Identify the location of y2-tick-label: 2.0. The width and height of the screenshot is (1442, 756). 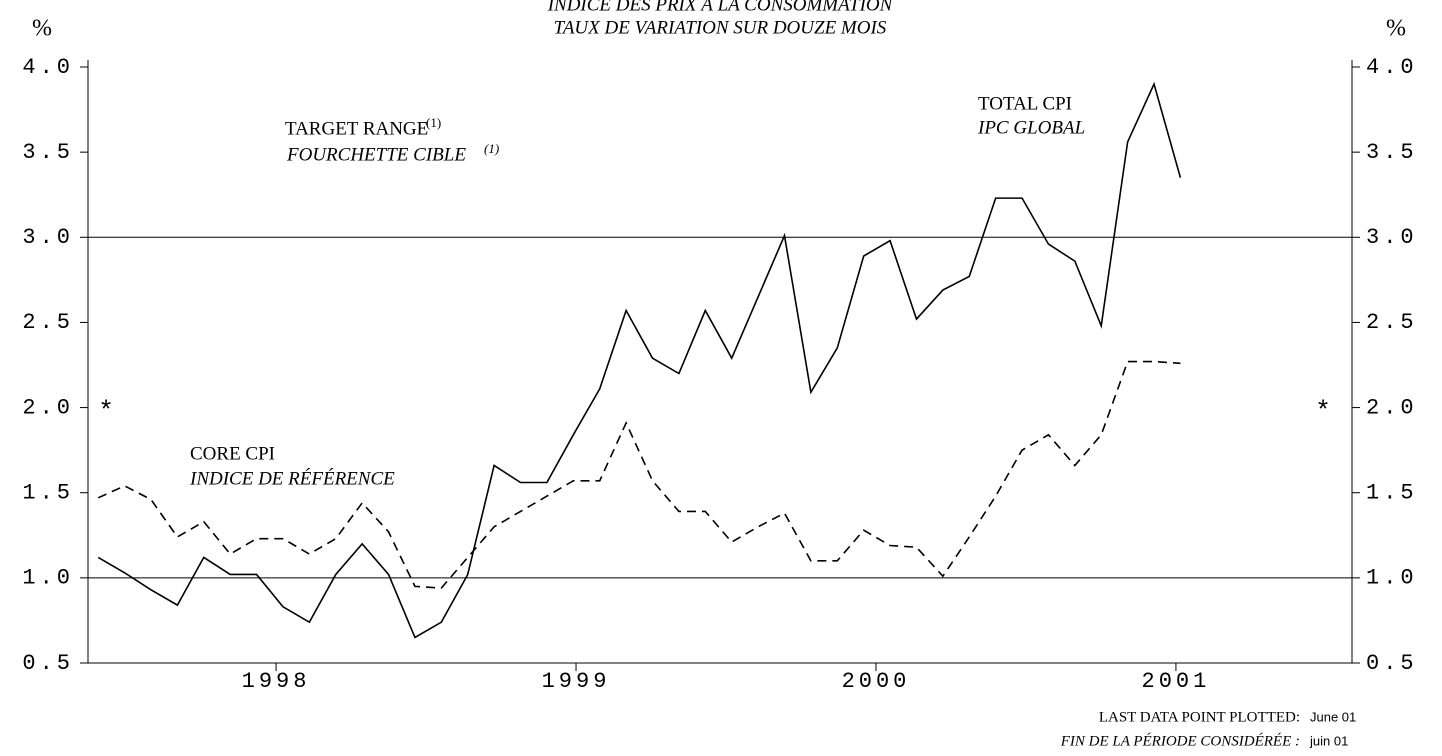
(1392, 407).